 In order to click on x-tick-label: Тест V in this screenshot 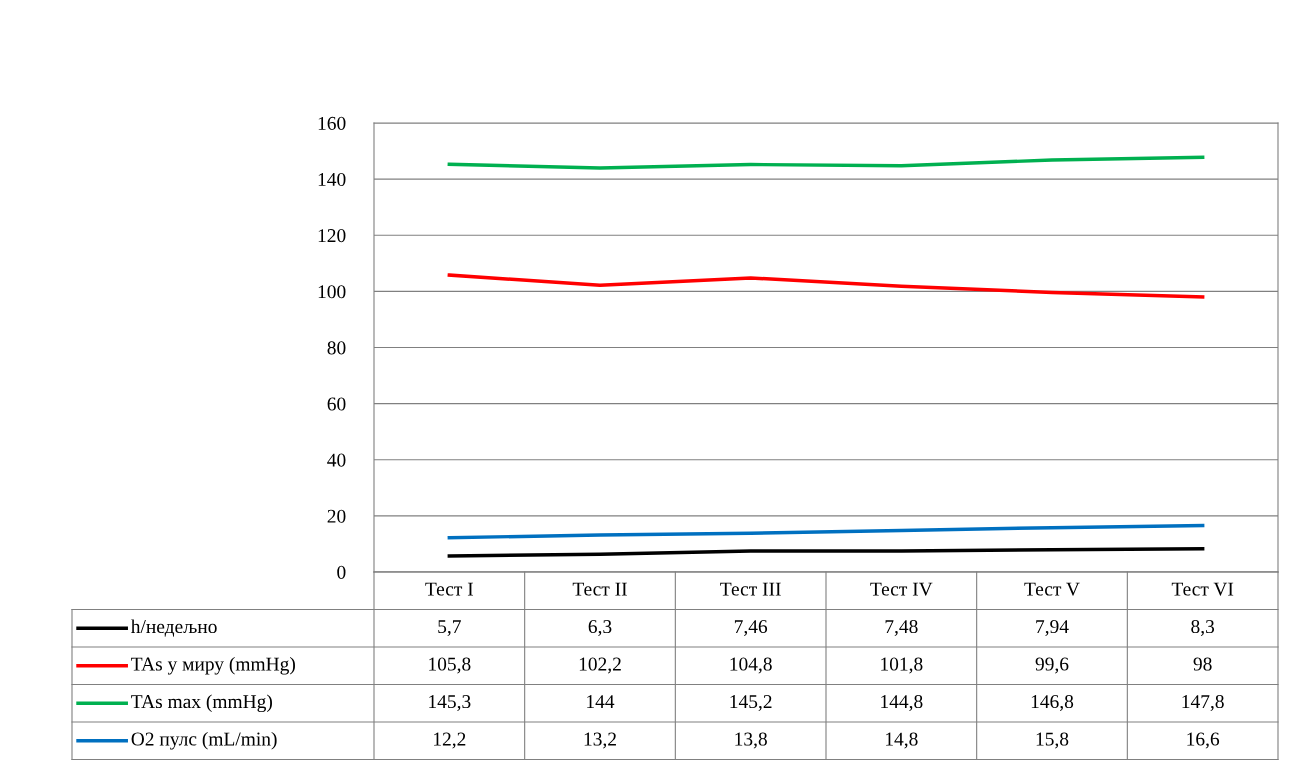, I will do `click(1052, 589)`.